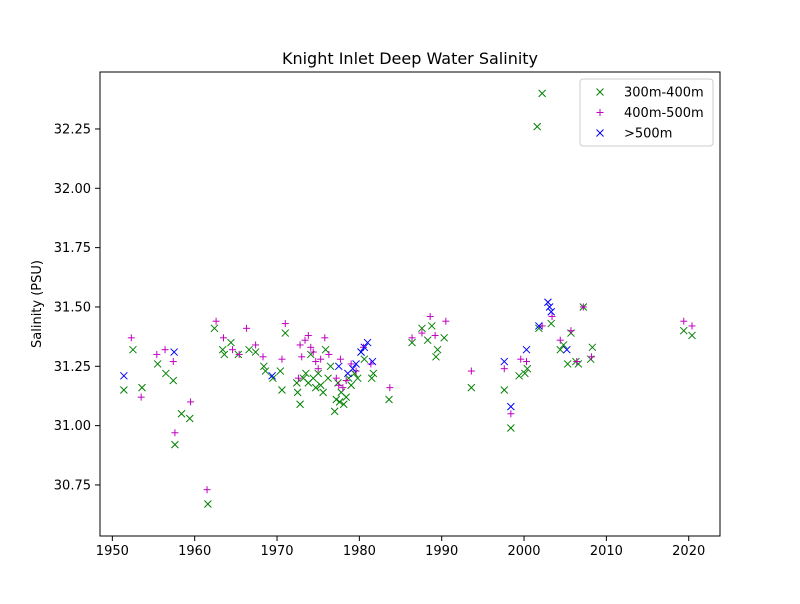 This screenshot has height=604, width=800. What do you see at coordinates (600, 92) in the screenshot?
I see `legend-marker` at bounding box center [600, 92].